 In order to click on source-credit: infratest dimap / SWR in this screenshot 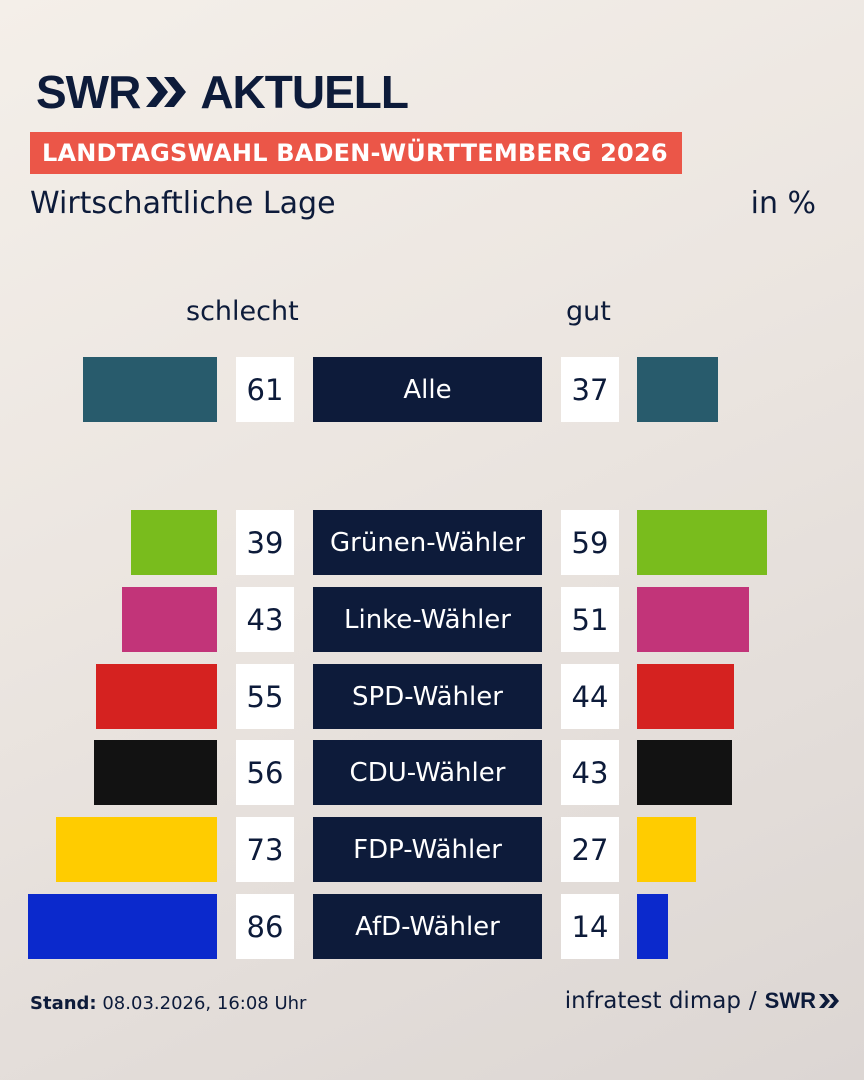, I will do `click(702, 1001)`.